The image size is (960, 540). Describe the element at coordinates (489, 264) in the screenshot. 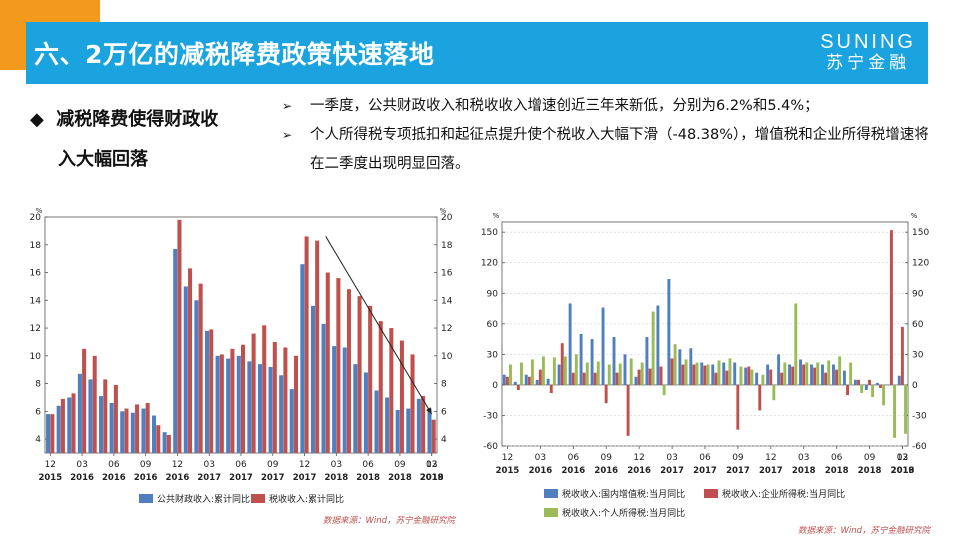

I see `y-tick-label-left: 120` at that location.